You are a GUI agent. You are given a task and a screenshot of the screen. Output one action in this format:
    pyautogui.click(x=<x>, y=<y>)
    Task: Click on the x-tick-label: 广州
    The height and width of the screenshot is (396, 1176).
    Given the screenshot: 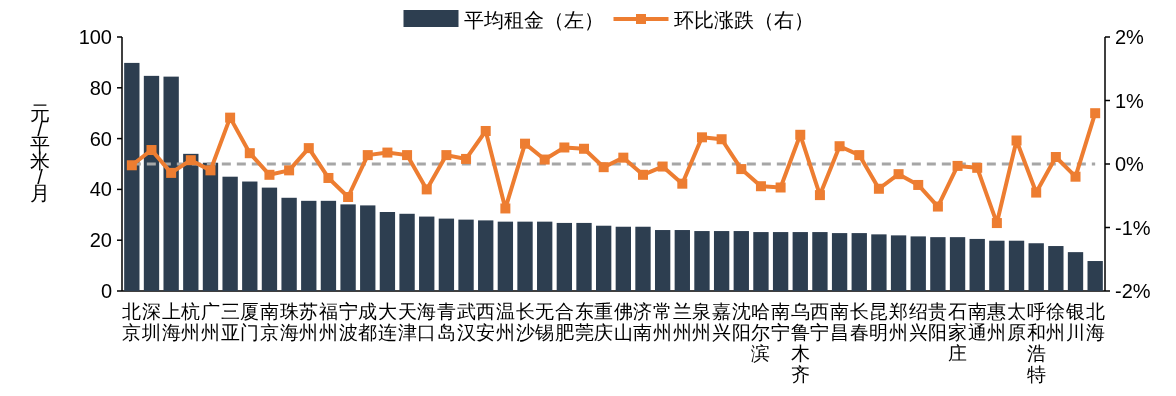 What is the action you would take?
    pyautogui.click(x=210, y=322)
    